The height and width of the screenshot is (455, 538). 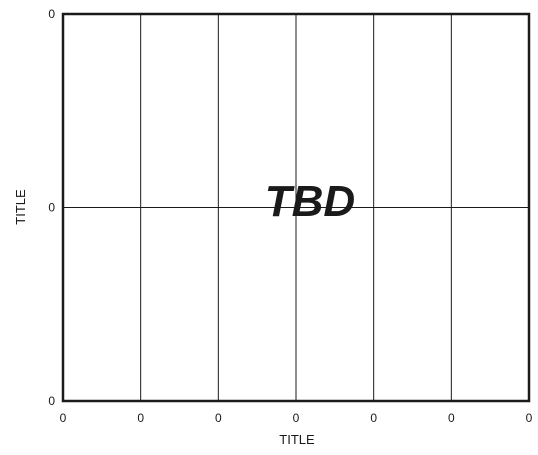 What do you see at coordinates (297, 439) in the screenshot?
I see `x-axis-label: TITLE` at bounding box center [297, 439].